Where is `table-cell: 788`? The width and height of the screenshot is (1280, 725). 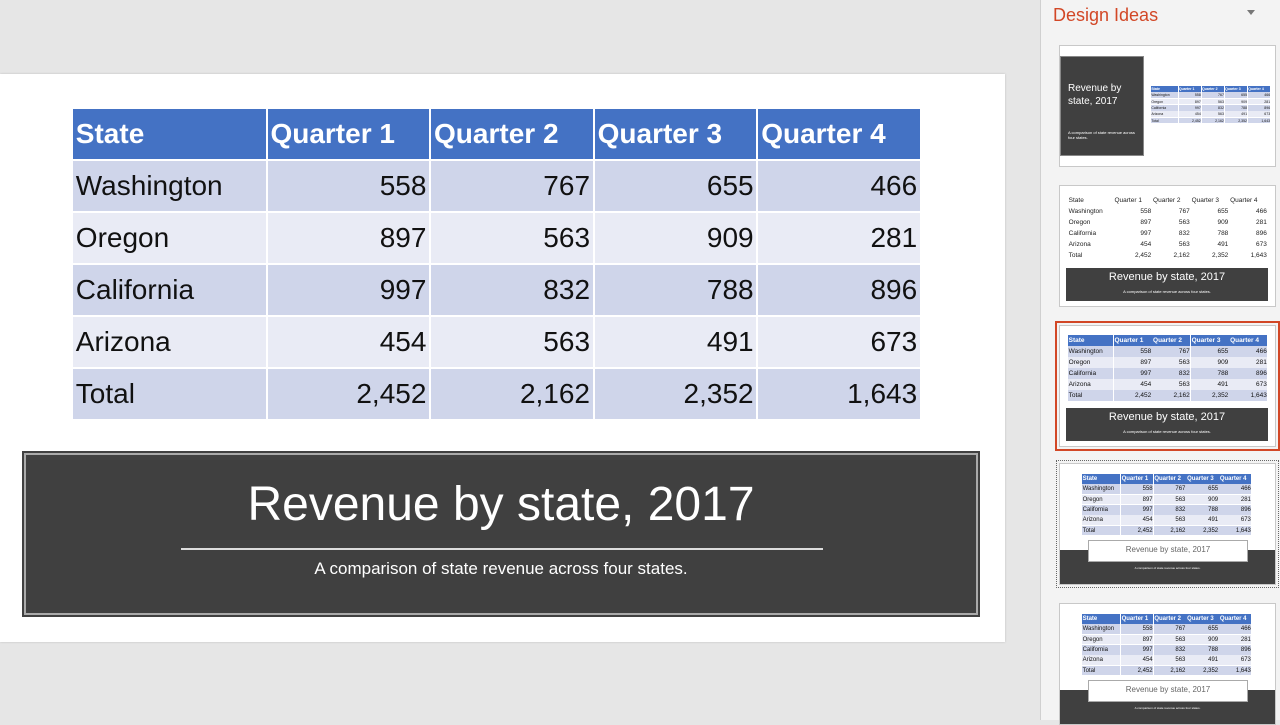 table-cell: 788 is located at coordinates (1236, 108).